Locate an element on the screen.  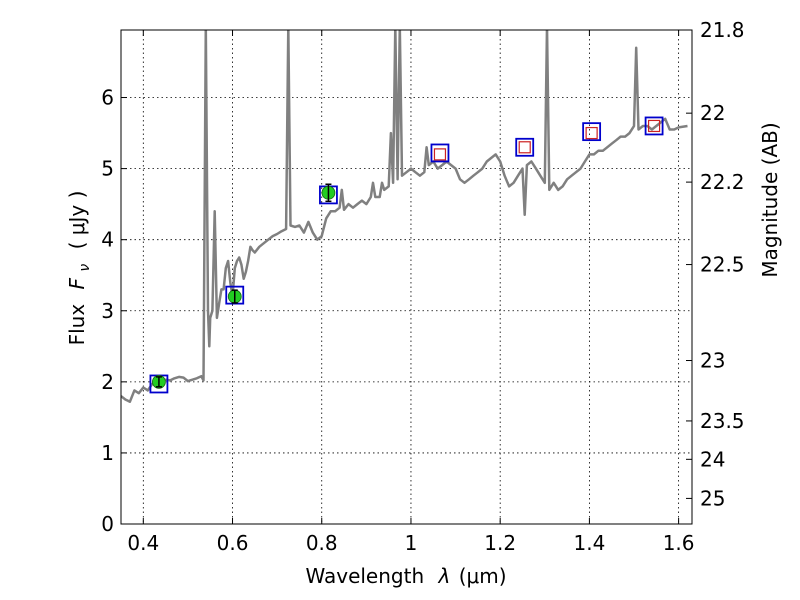
x-axis-title: Wavelength λ (μm) is located at coordinates (405, 576).